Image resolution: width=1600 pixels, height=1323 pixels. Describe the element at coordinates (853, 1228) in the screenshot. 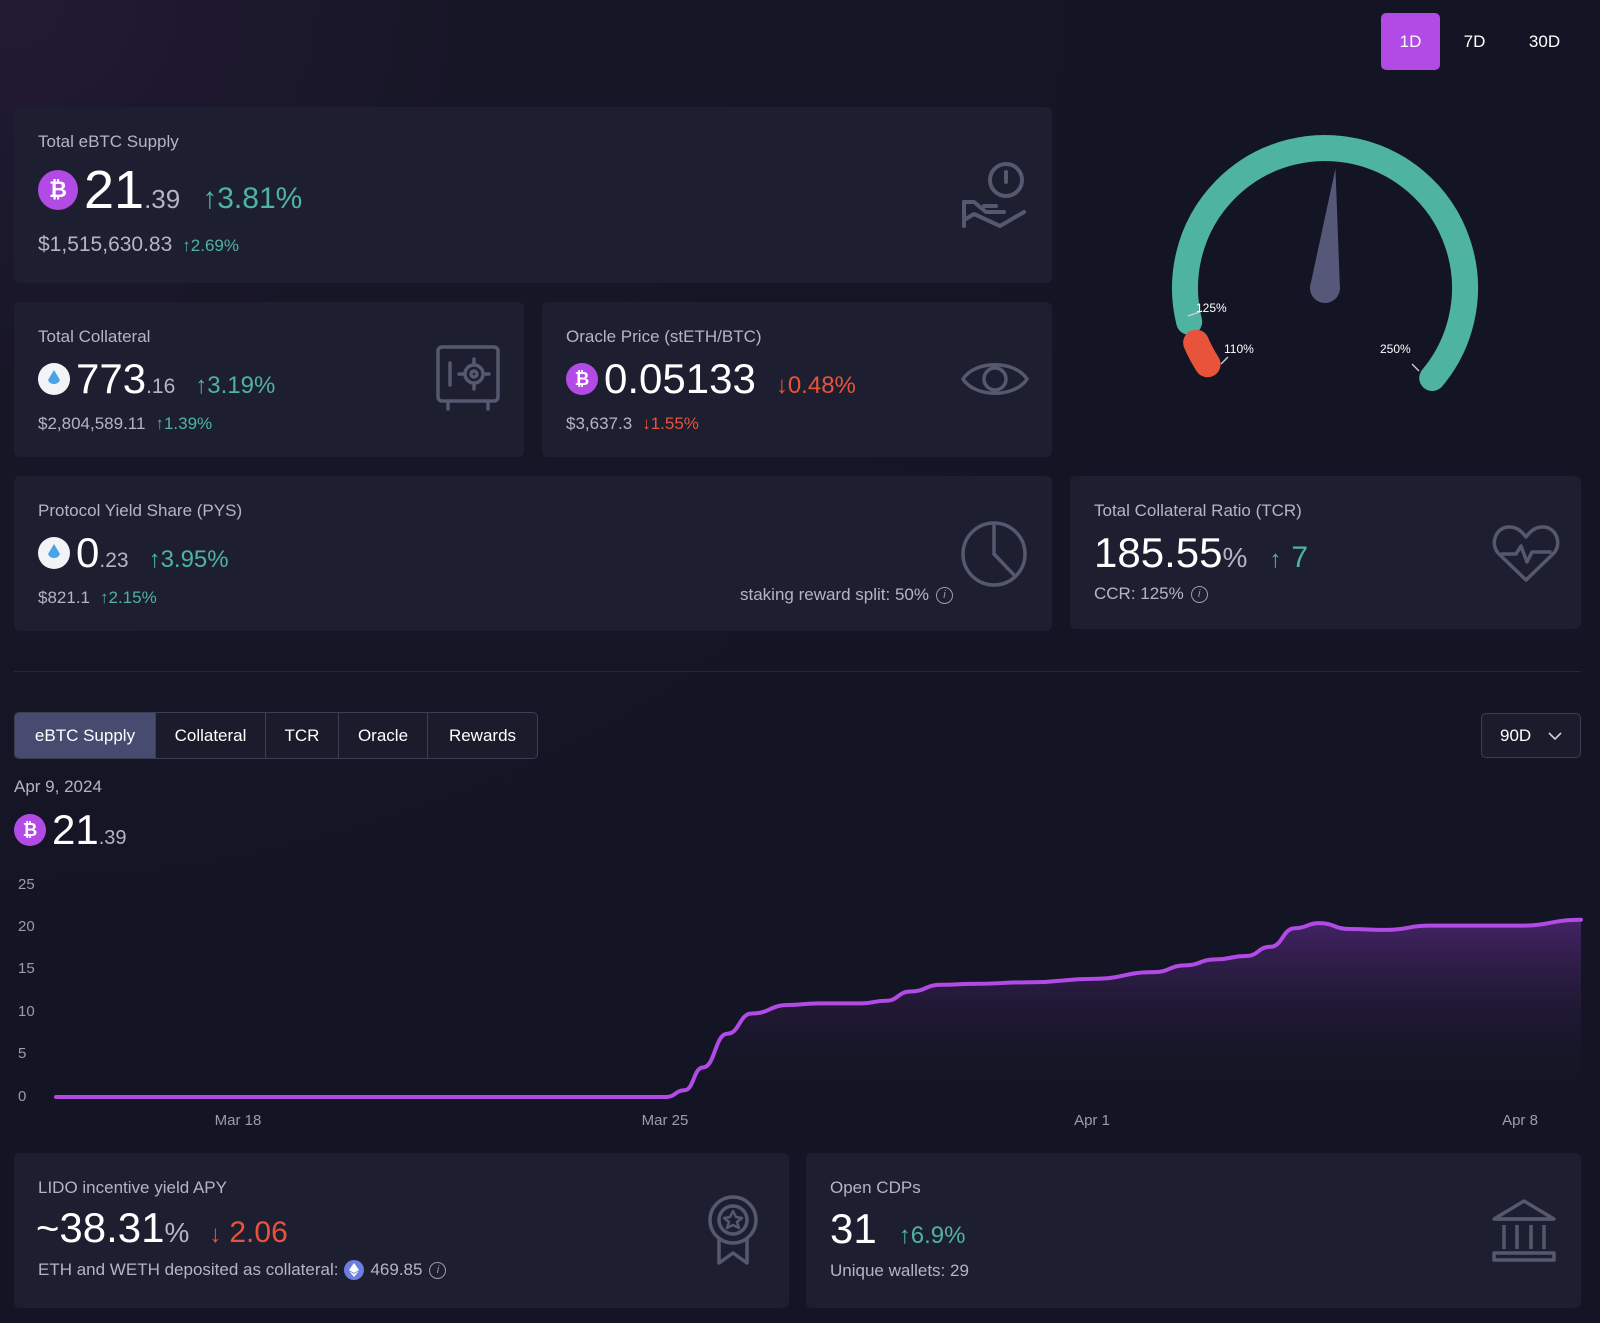

I see `cdps-value: 31` at that location.